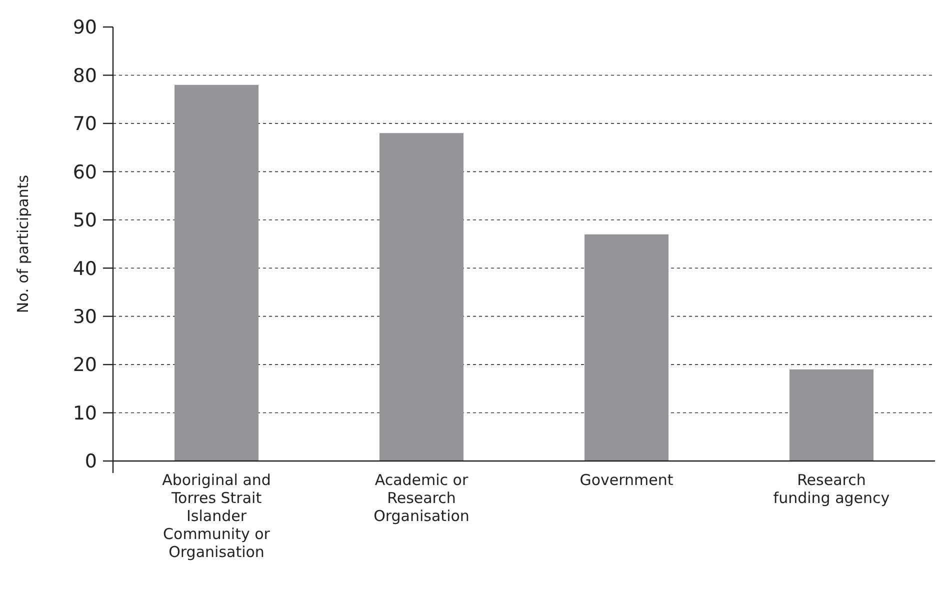 This screenshot has width=941, height=590. I want to click on y-tick-label: 50, so click(84, 221).